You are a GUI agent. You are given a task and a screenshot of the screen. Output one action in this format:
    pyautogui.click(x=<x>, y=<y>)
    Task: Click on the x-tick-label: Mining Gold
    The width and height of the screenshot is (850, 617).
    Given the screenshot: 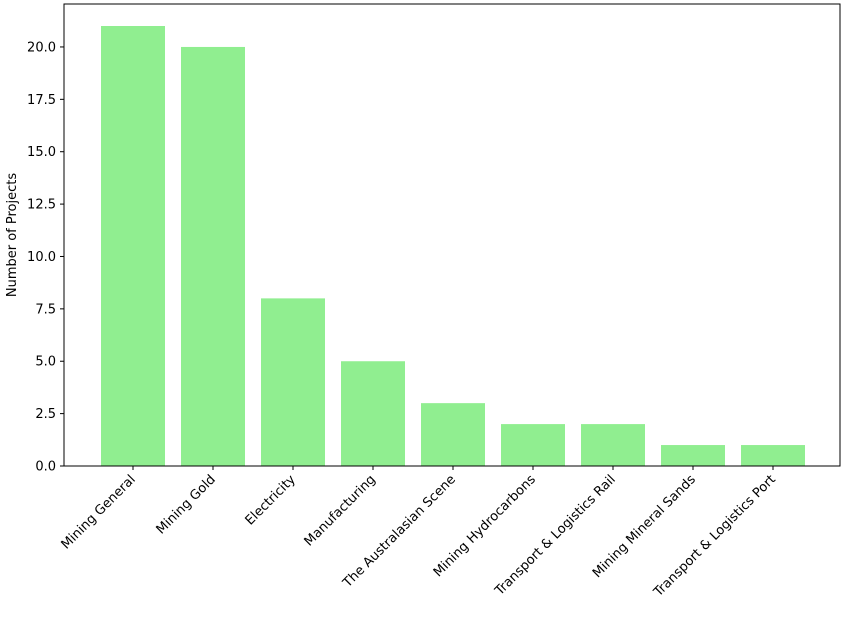 What is the action you would take?
    pyautogui.click(x=186, y=504)
    